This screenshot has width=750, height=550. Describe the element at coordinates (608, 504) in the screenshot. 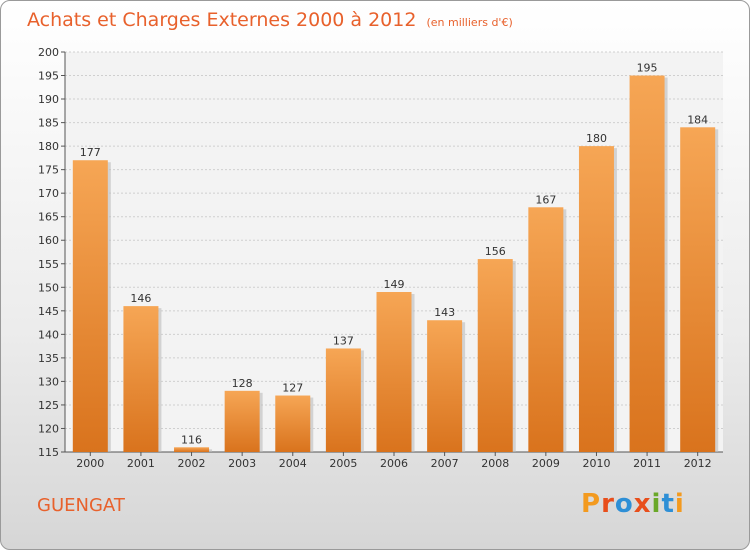

I see `logo-letter: r` at that location.